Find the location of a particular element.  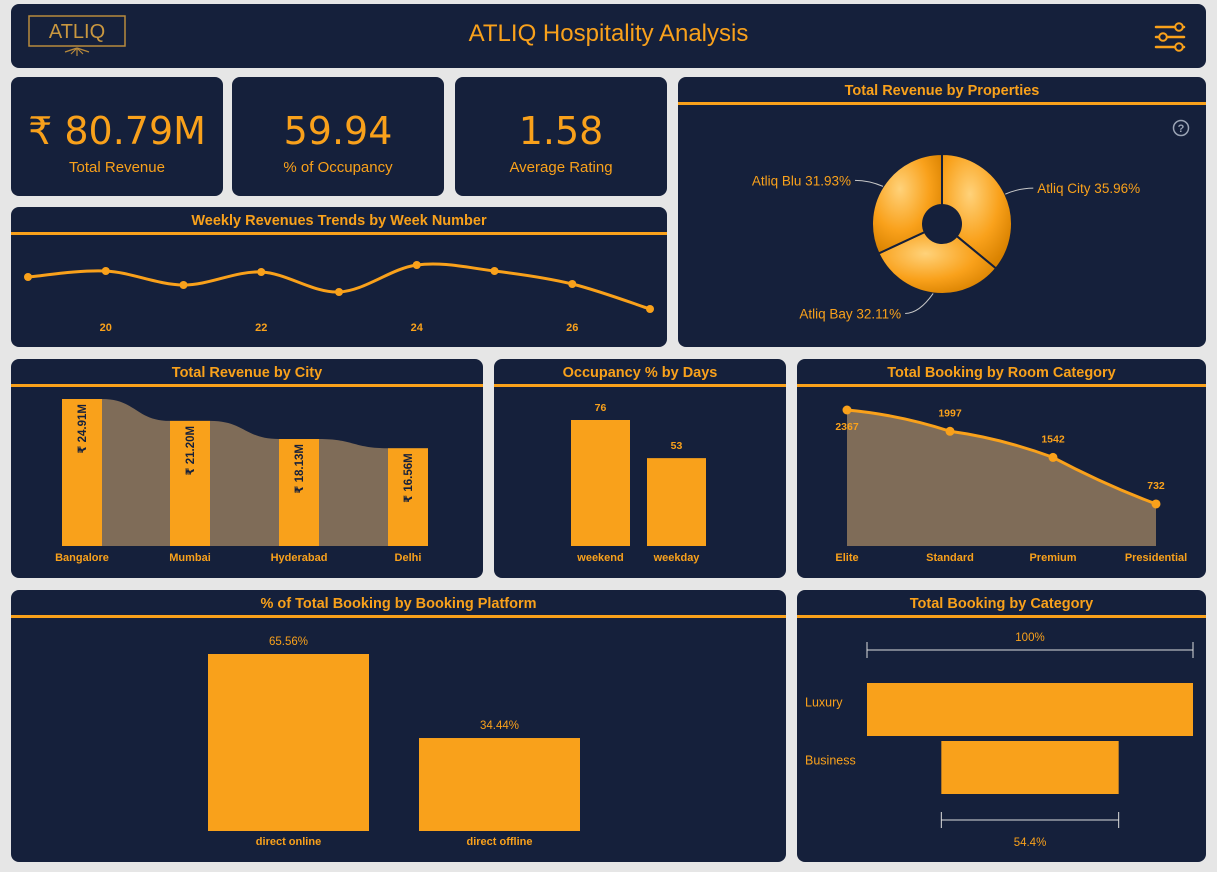

days-data-label: 53 is located at coordinates (677, 446).